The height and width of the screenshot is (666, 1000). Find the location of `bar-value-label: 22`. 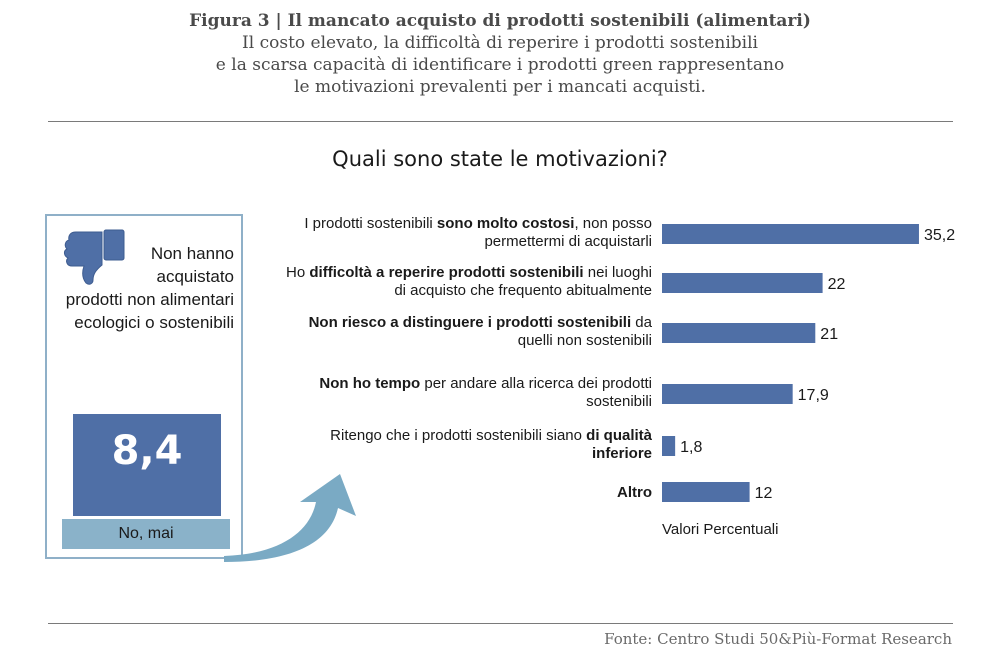

bar-value-label: 22 is located at coordinates (837, 284).